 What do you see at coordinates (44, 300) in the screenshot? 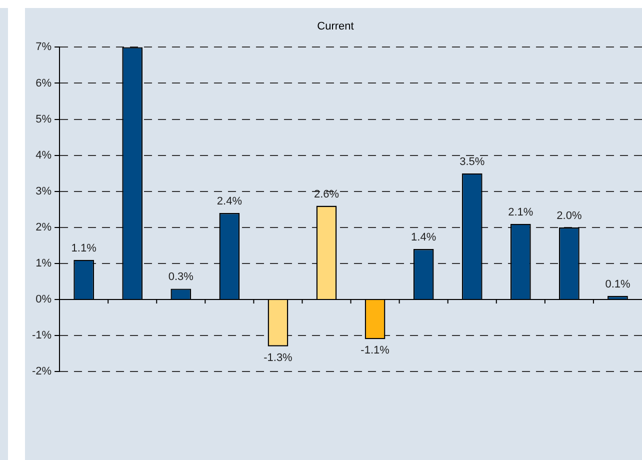
I see `y-tick-label: 0%` at bounding box center [44, 300].